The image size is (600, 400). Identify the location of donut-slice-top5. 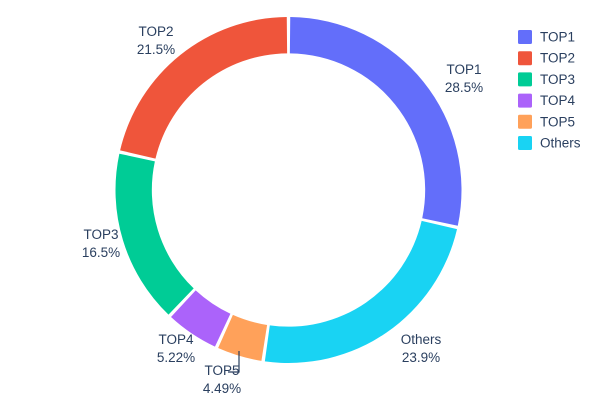
(243, 337).